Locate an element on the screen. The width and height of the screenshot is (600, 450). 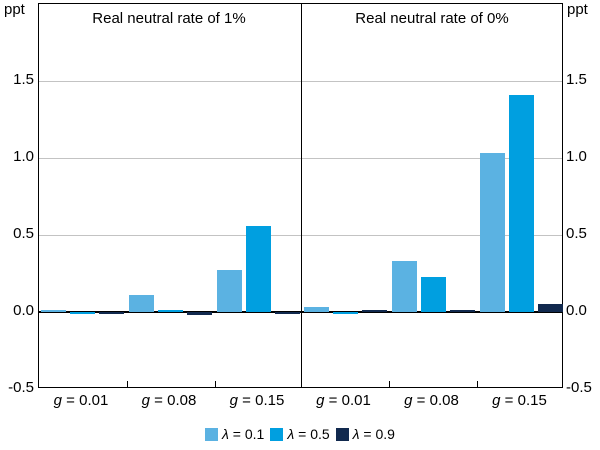
y-axis-unit-right: ppt is located at coordinates (577, 9).